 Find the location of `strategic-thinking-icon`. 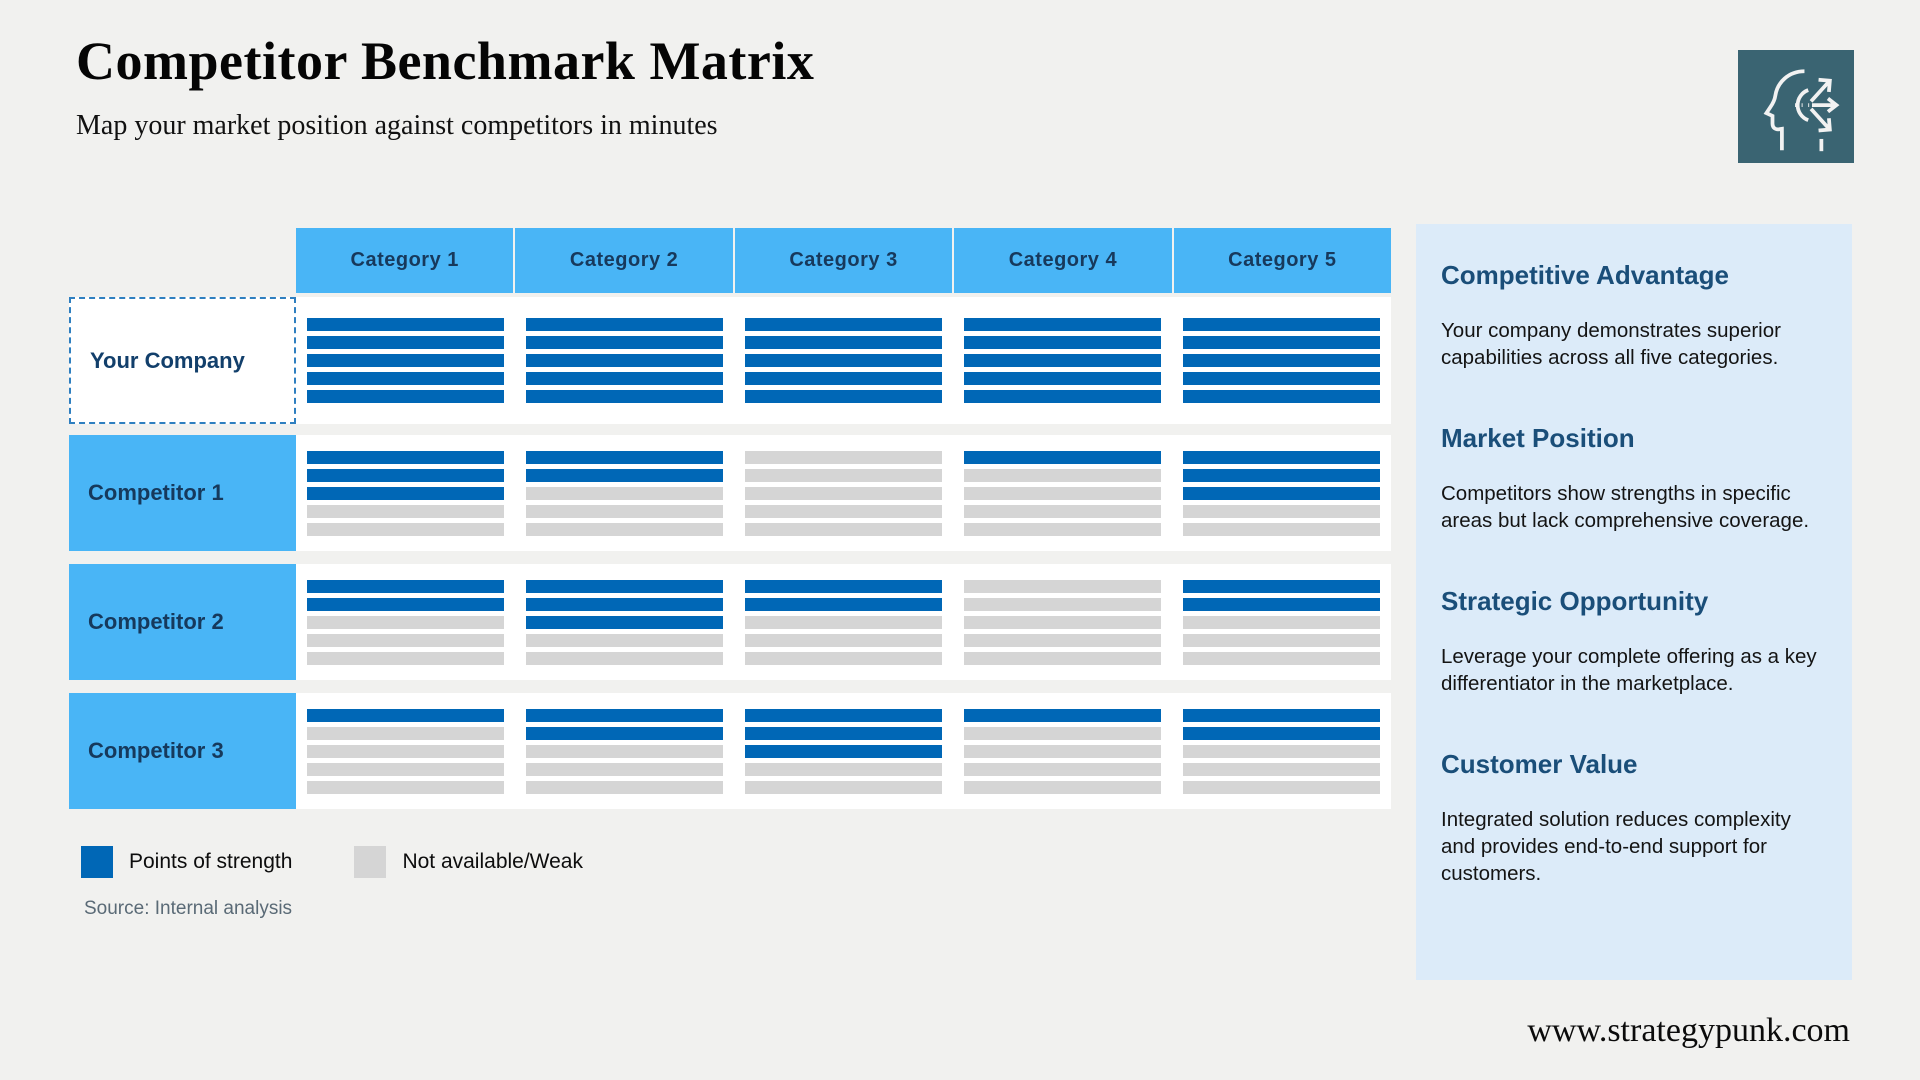

strategic-thinking-icon is located at coordinates (1796, 106).